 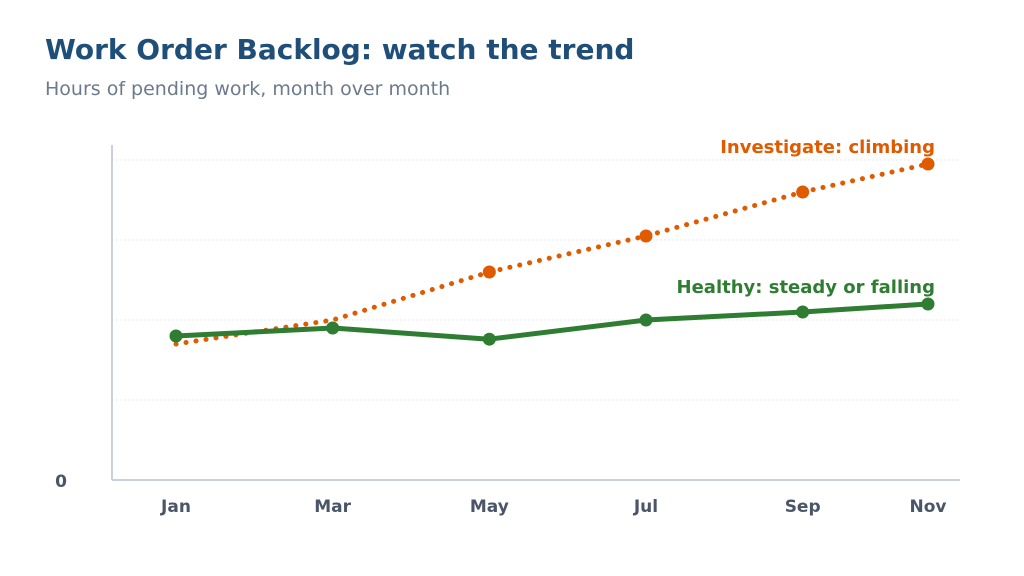 What do you see at coordinates (489, 507) in the screenshot?
I see `x-tick-label: May` at bounding box center [489, 507].